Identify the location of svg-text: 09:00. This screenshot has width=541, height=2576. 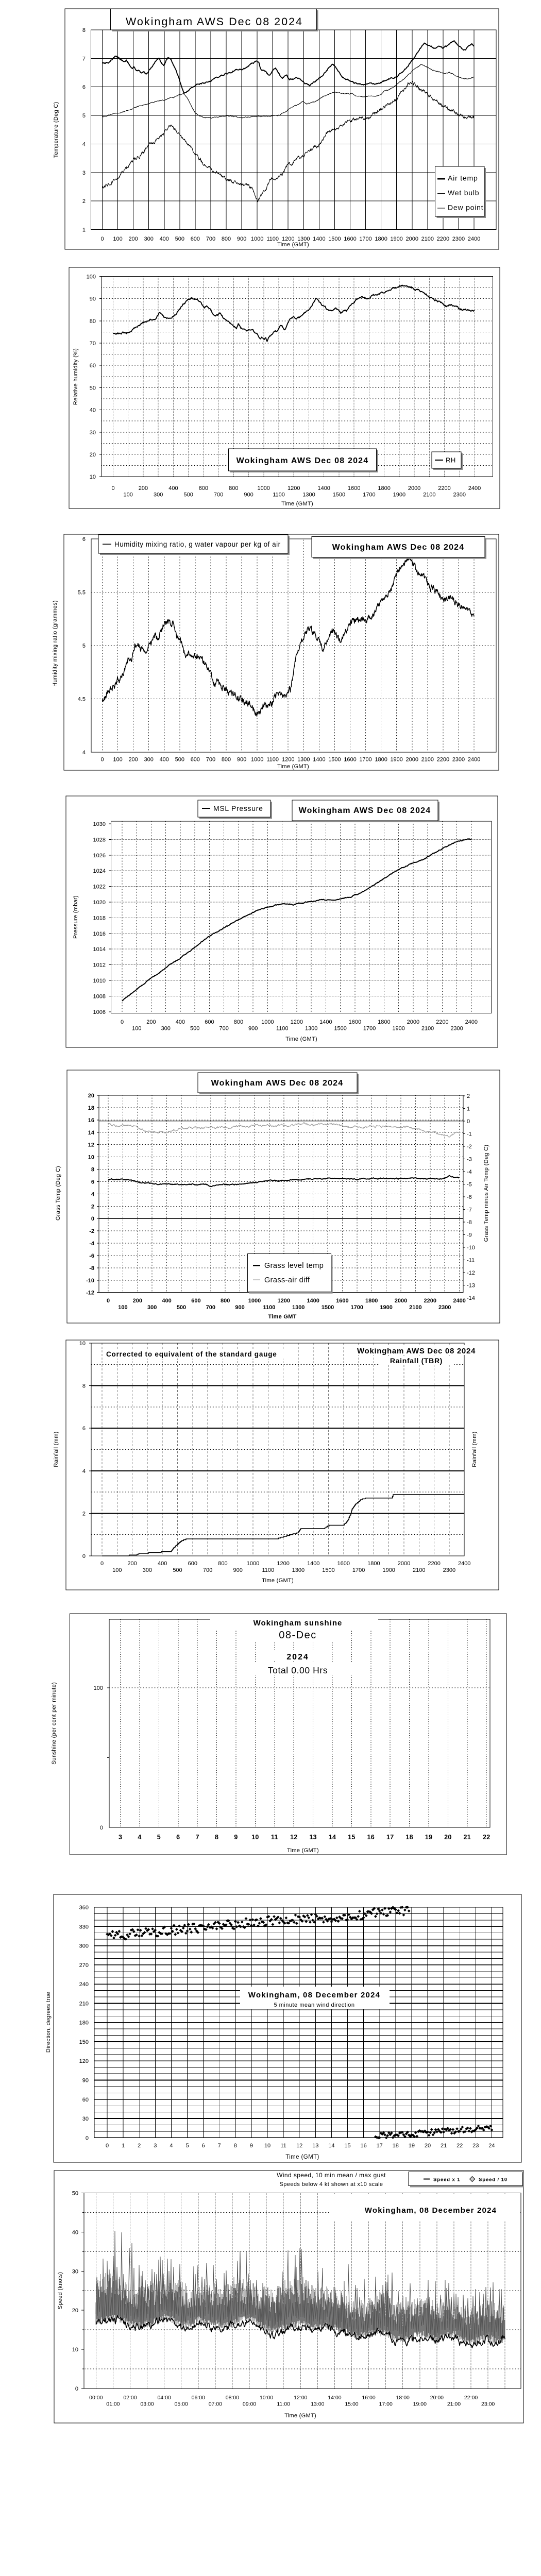
(249, 2404).